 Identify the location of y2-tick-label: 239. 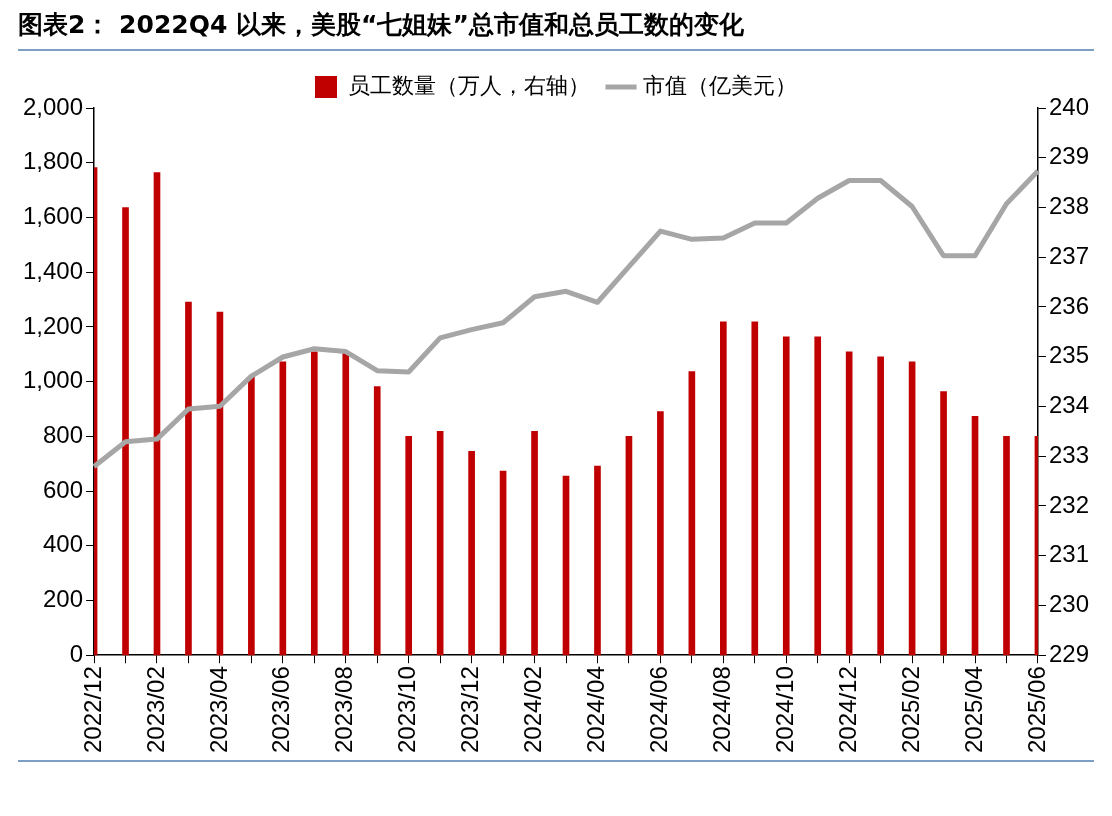
(1068, 156).